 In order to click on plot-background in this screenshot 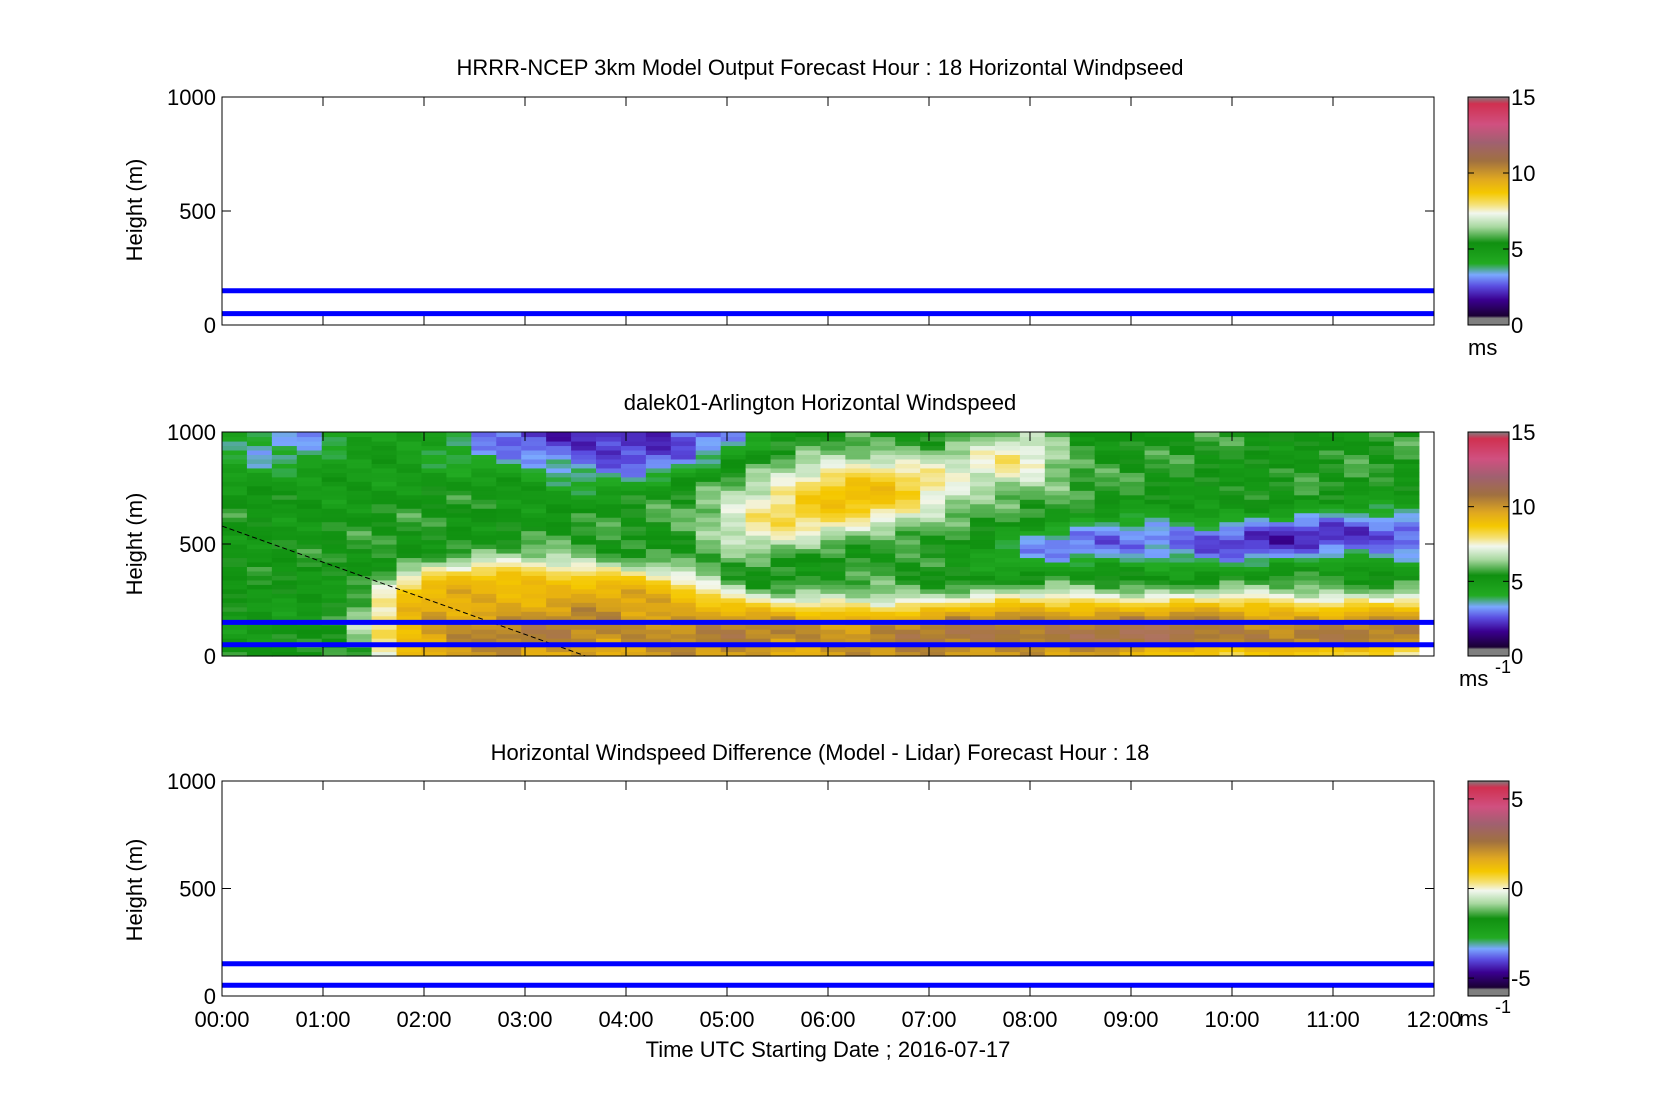, I will do `click(828, 888)`.